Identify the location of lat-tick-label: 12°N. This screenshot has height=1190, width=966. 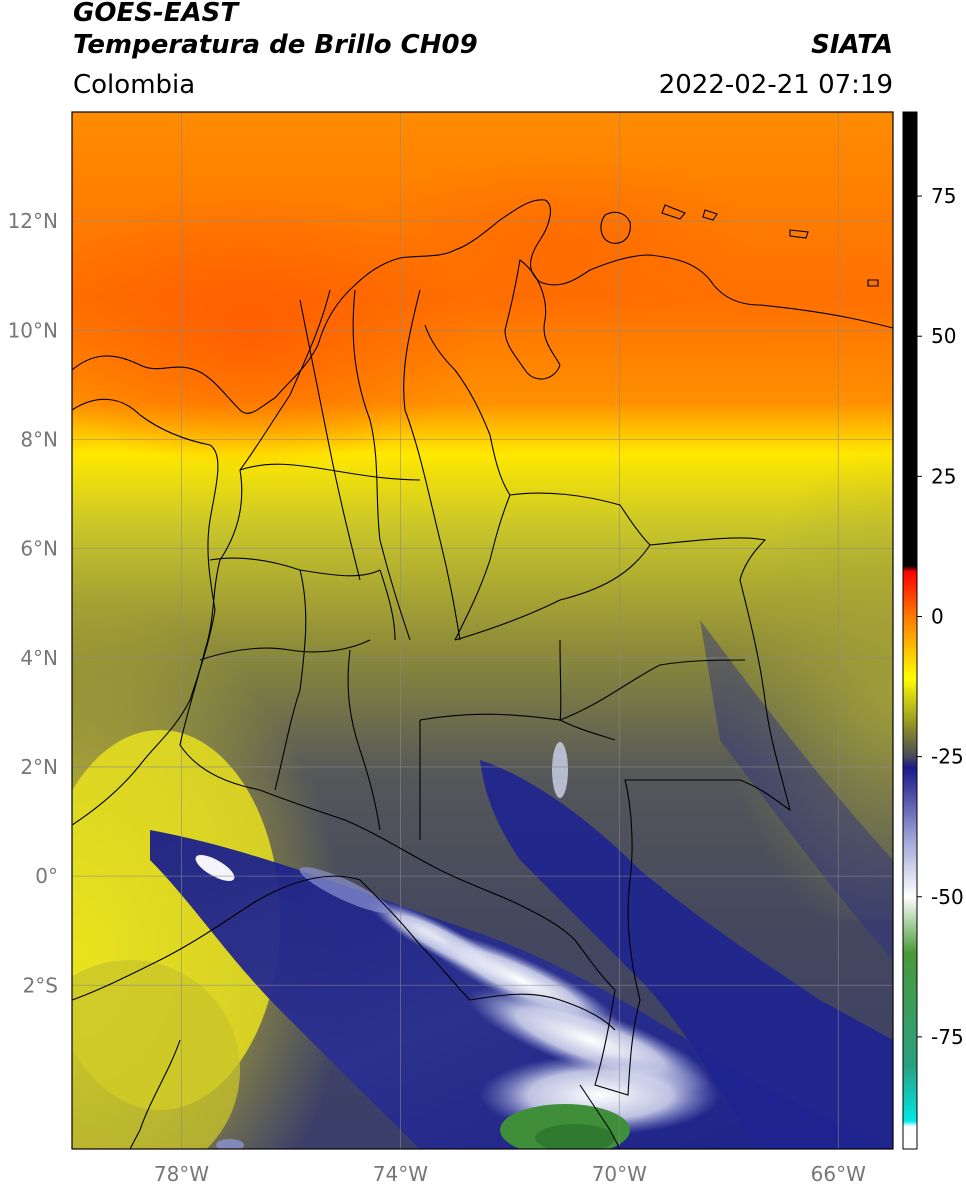
(33, 221).